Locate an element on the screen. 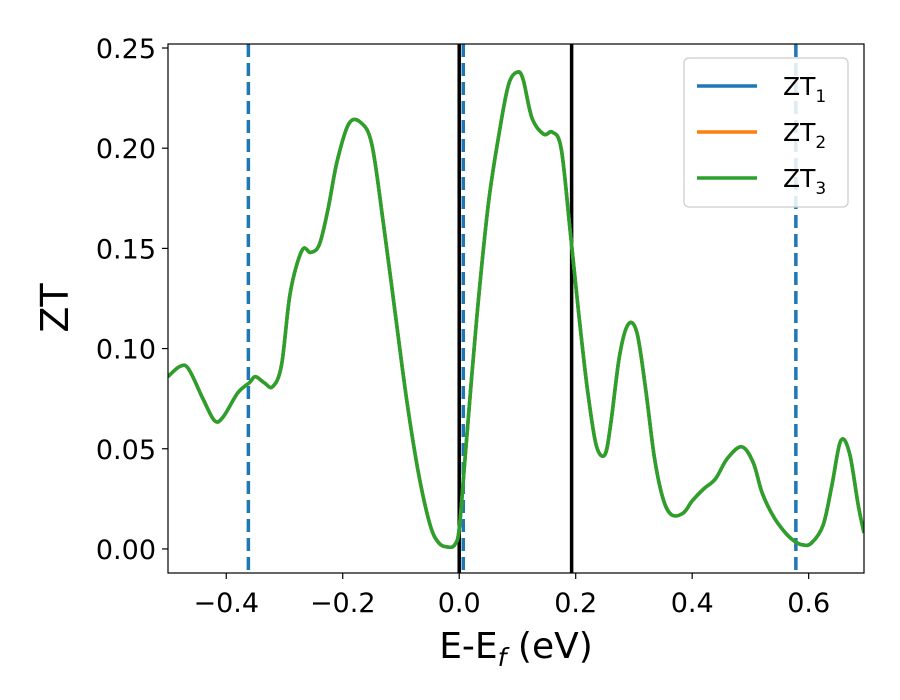 The height and width of the screenshot is (700, 900). legend-box is located at coordinates (766, 132).